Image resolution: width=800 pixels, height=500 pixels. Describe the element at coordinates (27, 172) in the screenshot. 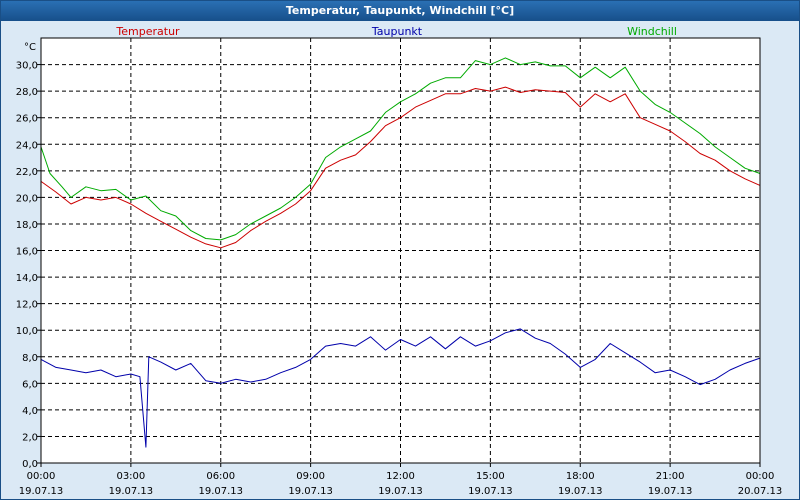

I see `y-tick-label: 22,0` at that location.